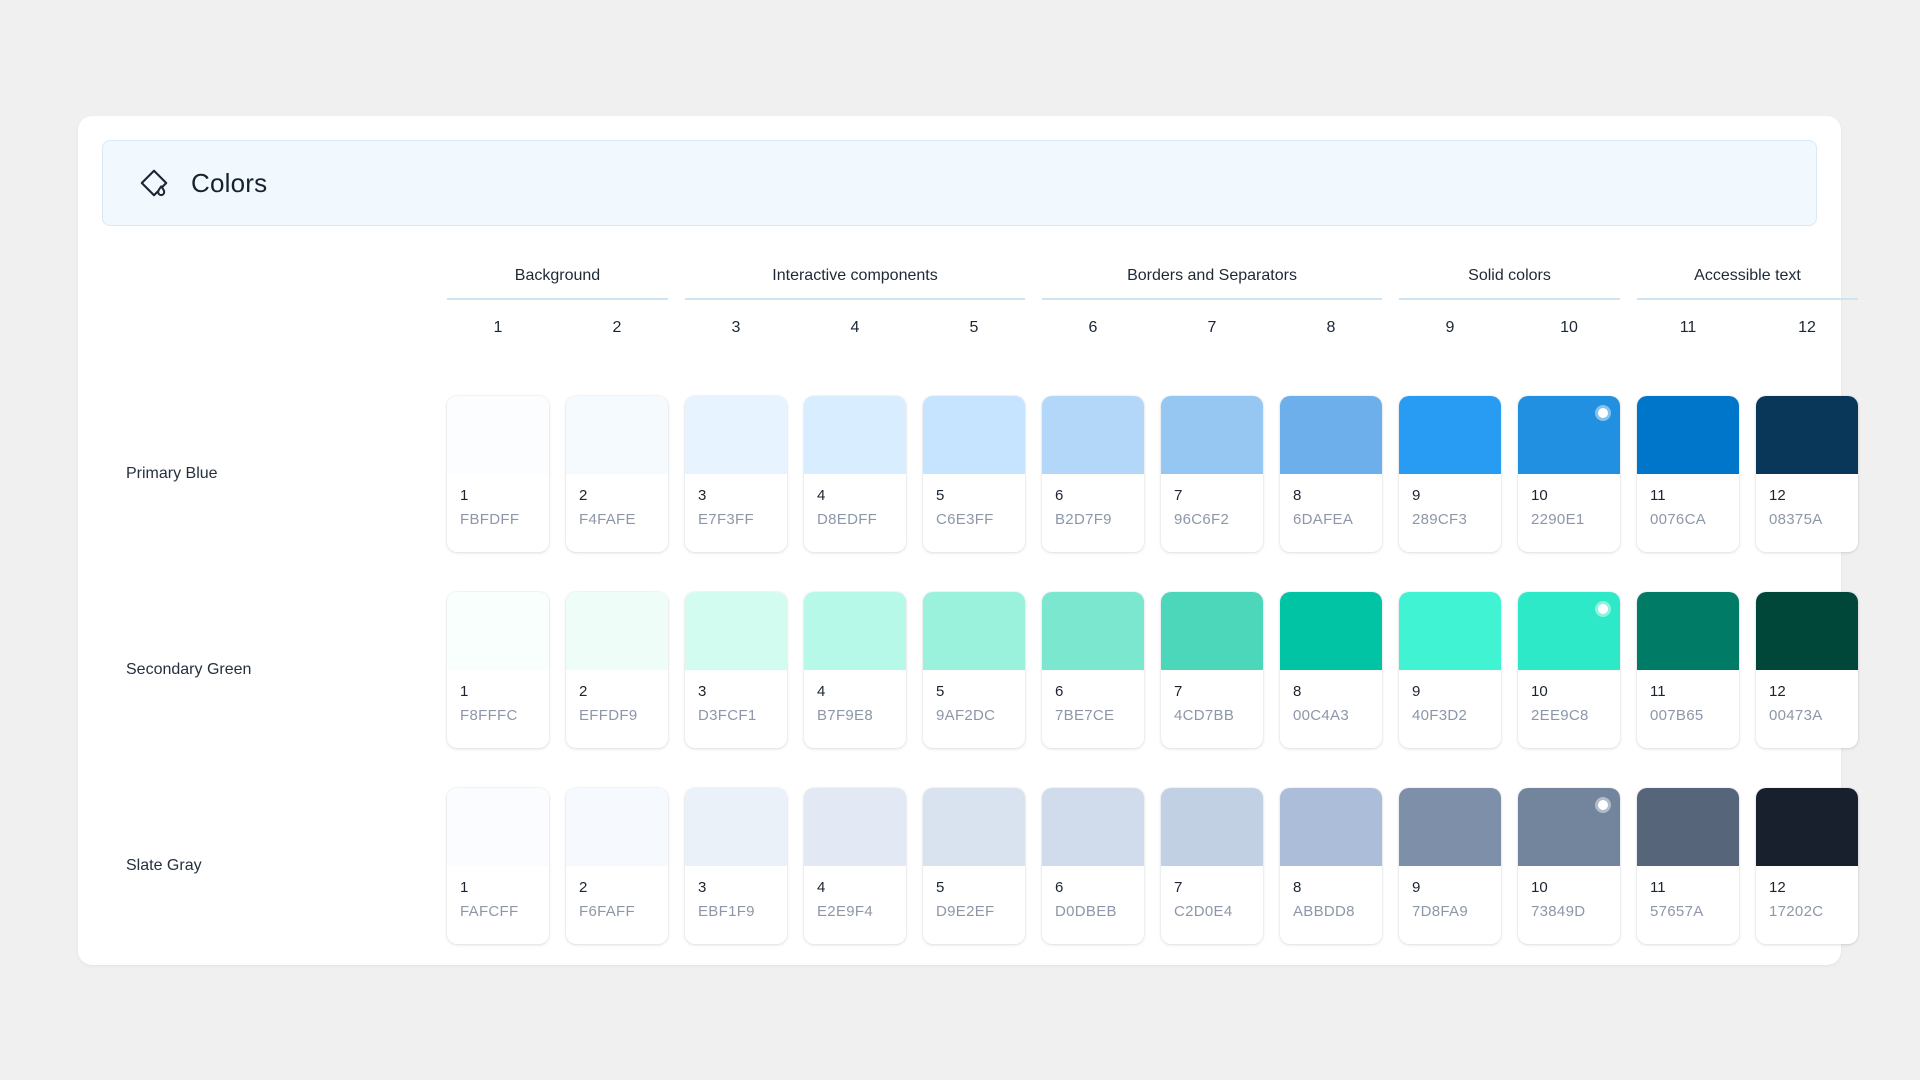 The image size is (1920, 1080). Describe the element at coordinates (498, 670) in the screenshot. I see `swatch-card-secondary-green-1: 1 F8FFFC` at that location.